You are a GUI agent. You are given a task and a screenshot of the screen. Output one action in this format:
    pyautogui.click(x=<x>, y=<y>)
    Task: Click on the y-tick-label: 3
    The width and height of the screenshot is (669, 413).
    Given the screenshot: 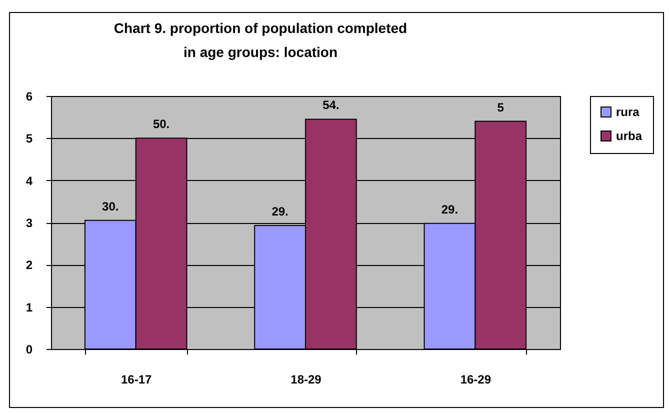 What is the action you would take?
    pyautogui.click(x=29, y=223)
    